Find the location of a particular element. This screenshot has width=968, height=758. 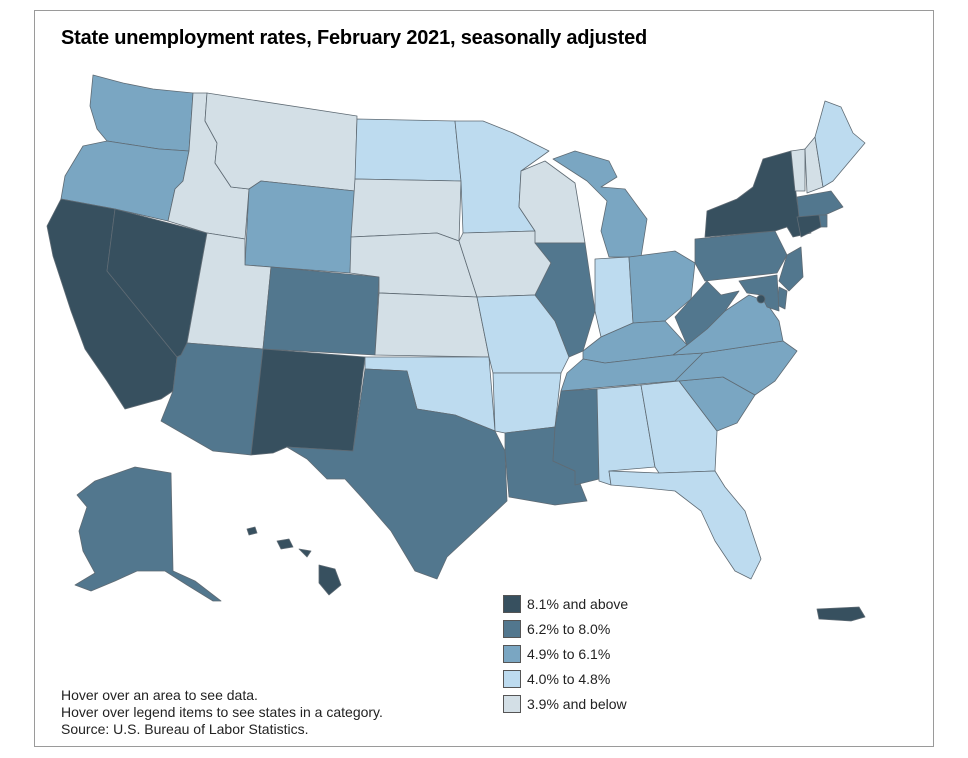

legend-label-4: 4.0% to 4.8% is located at coordinates (569, 678).